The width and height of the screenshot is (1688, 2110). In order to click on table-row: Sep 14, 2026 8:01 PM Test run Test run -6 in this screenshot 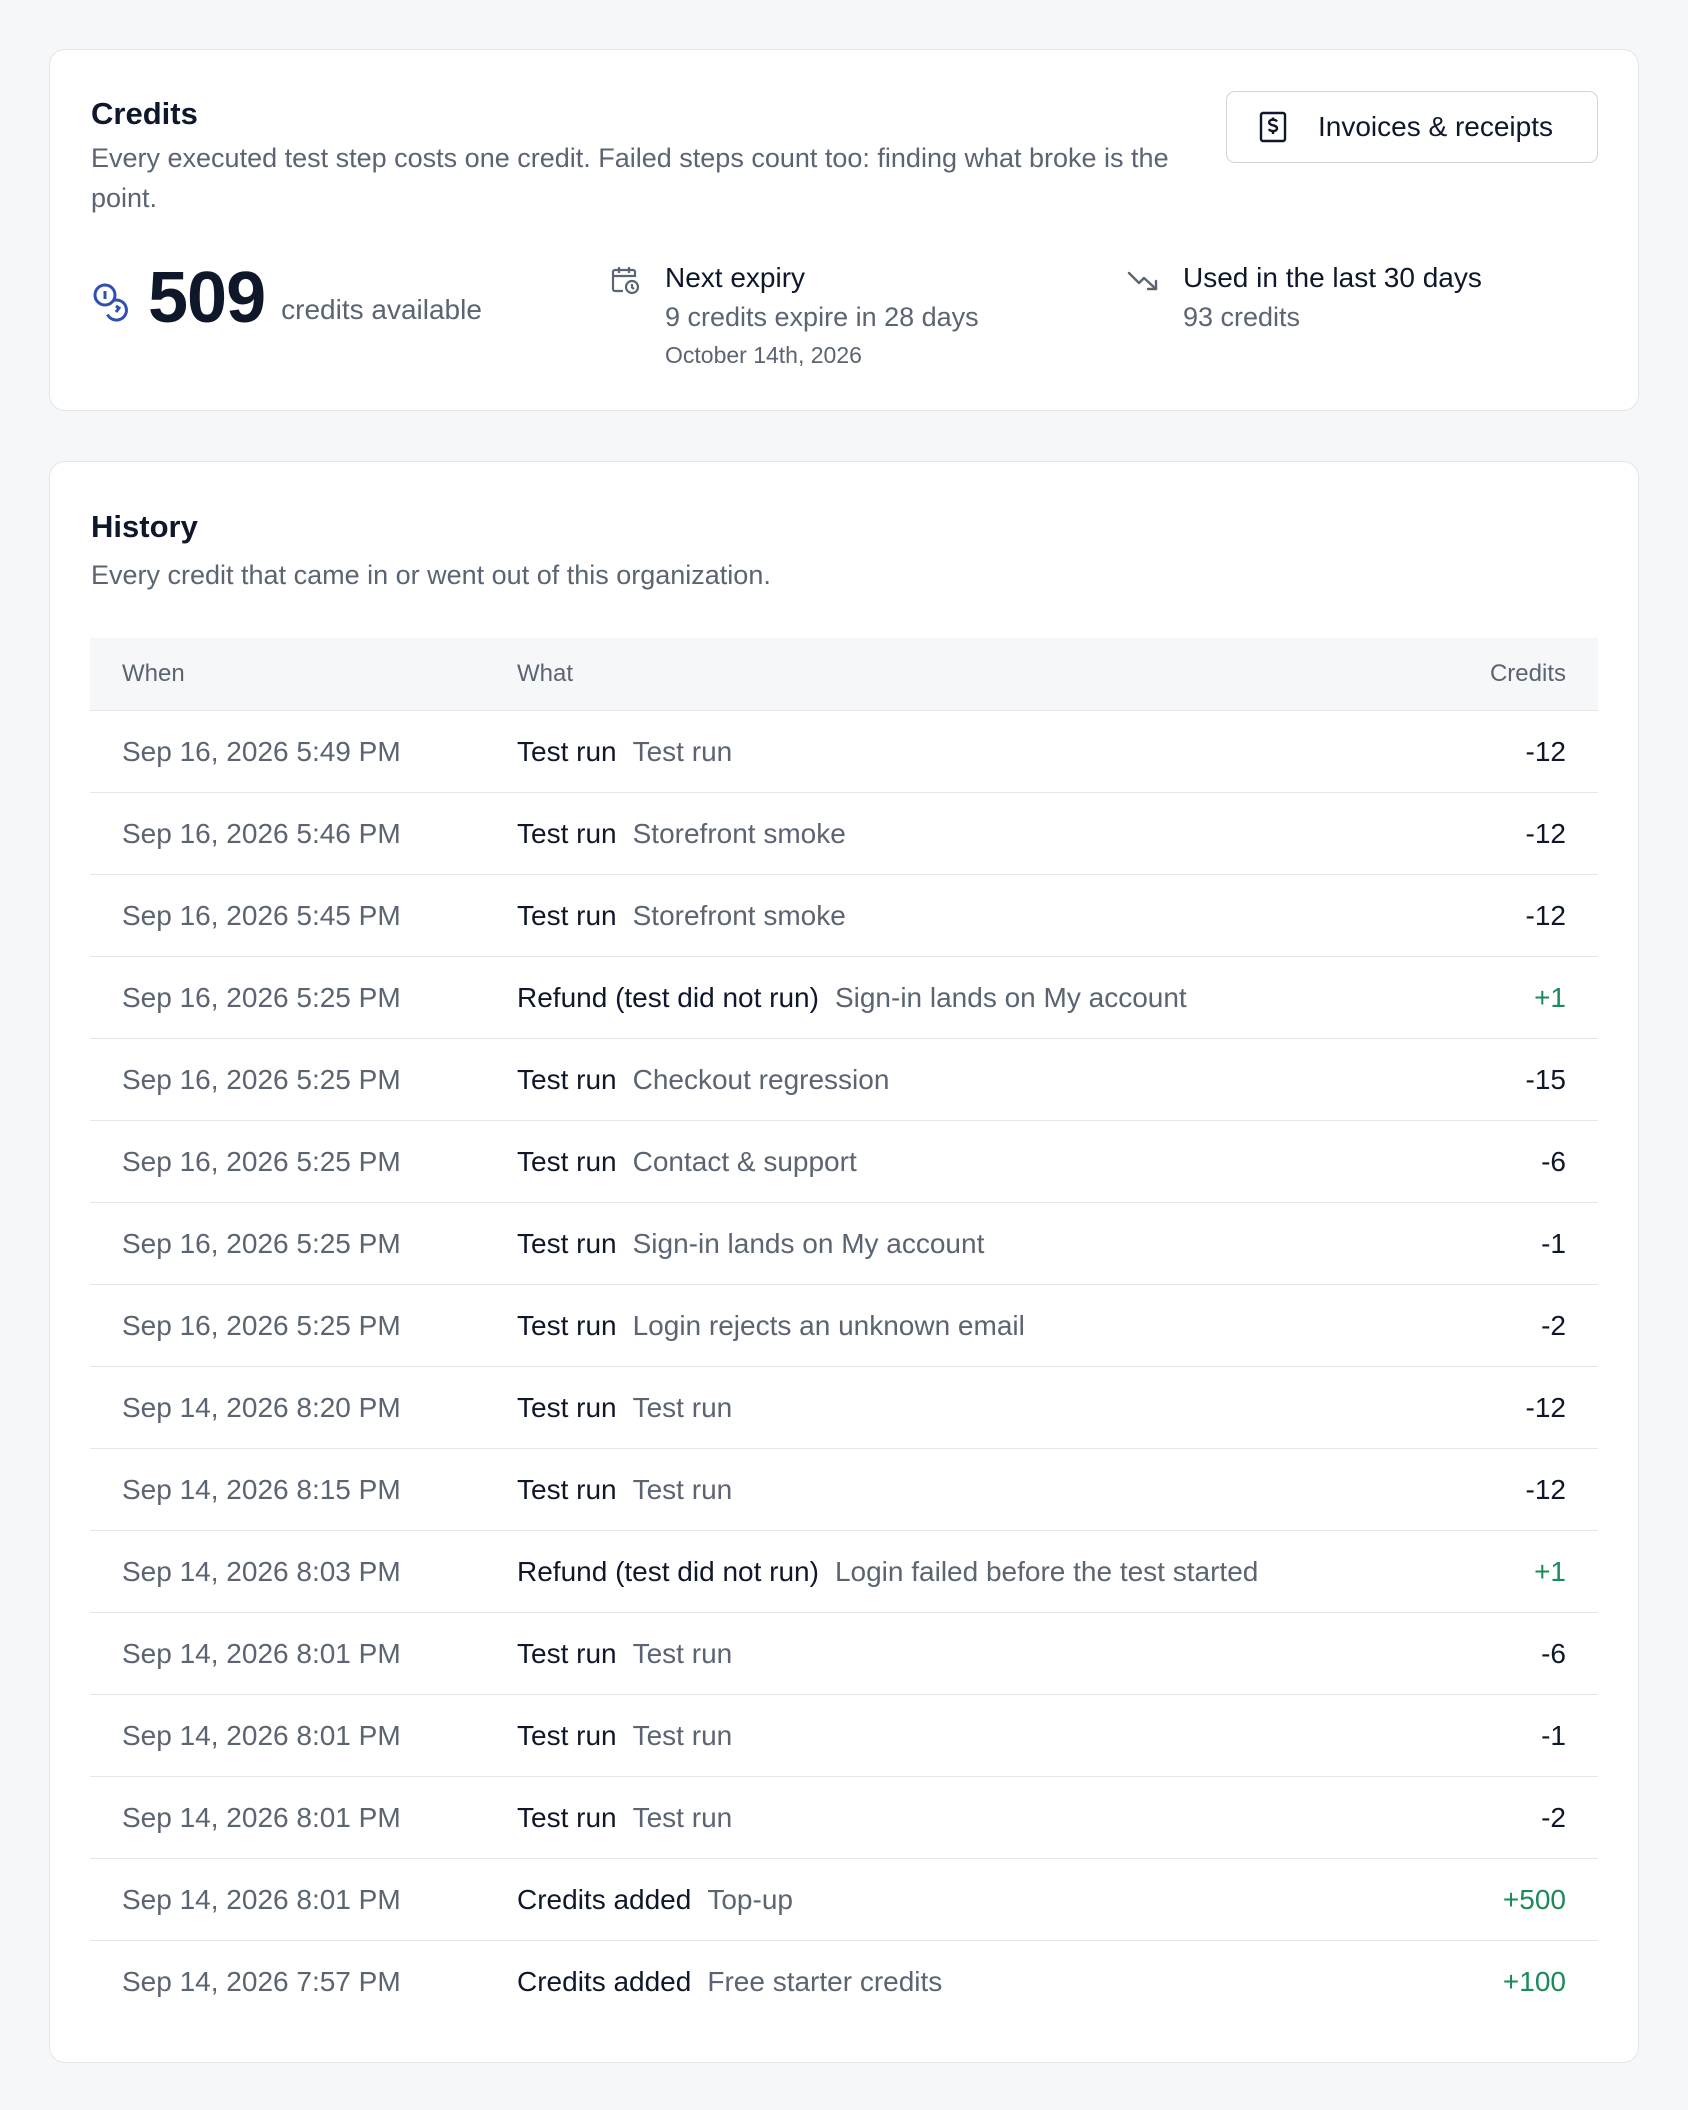, I will do `click(844, 1654)`.